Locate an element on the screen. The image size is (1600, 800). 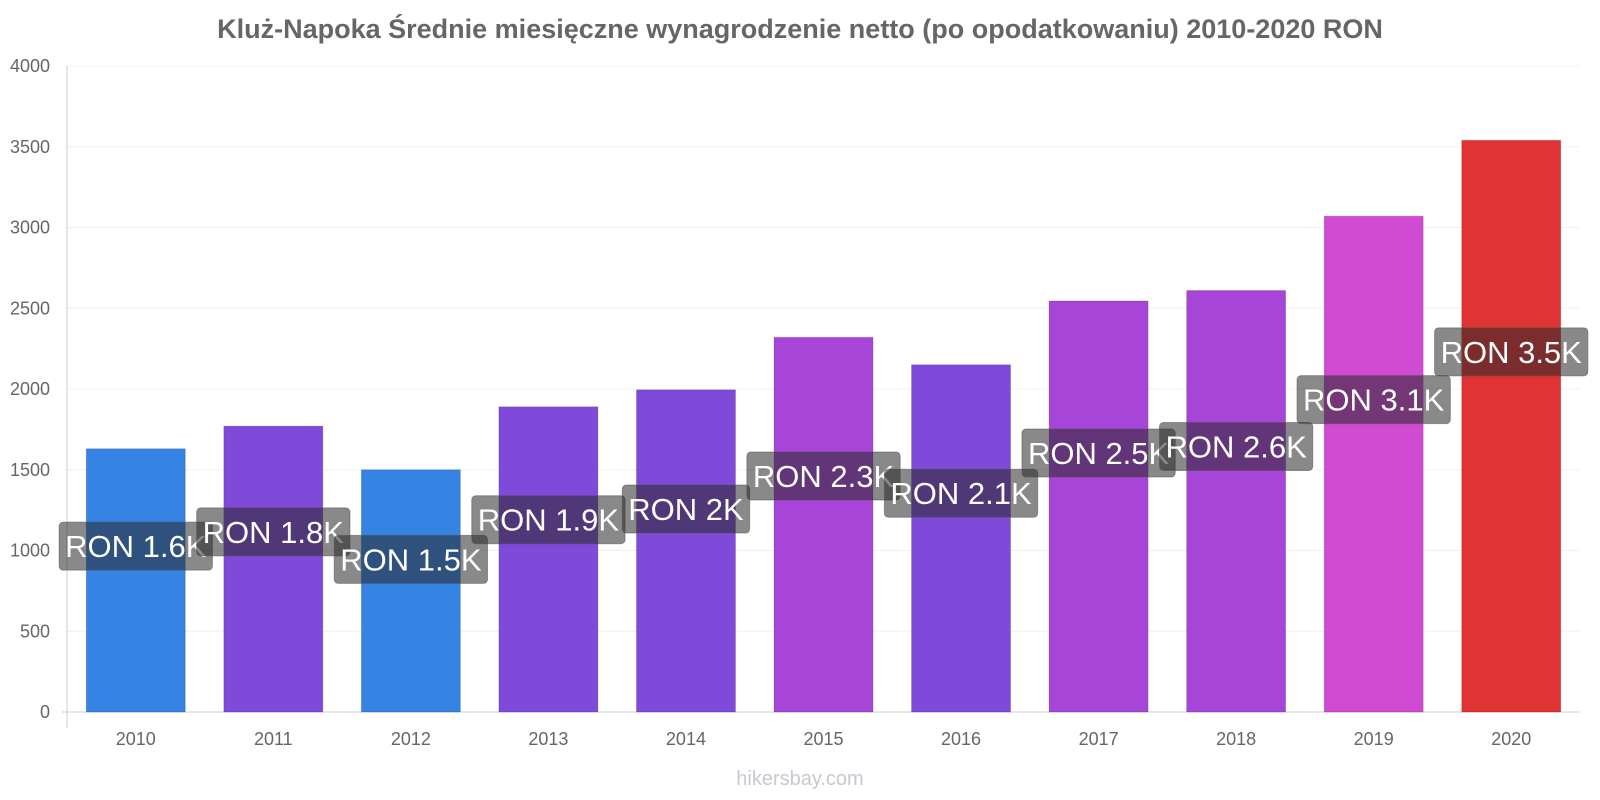
x-tick-label: 2012 is located at coordinates (411, 739).